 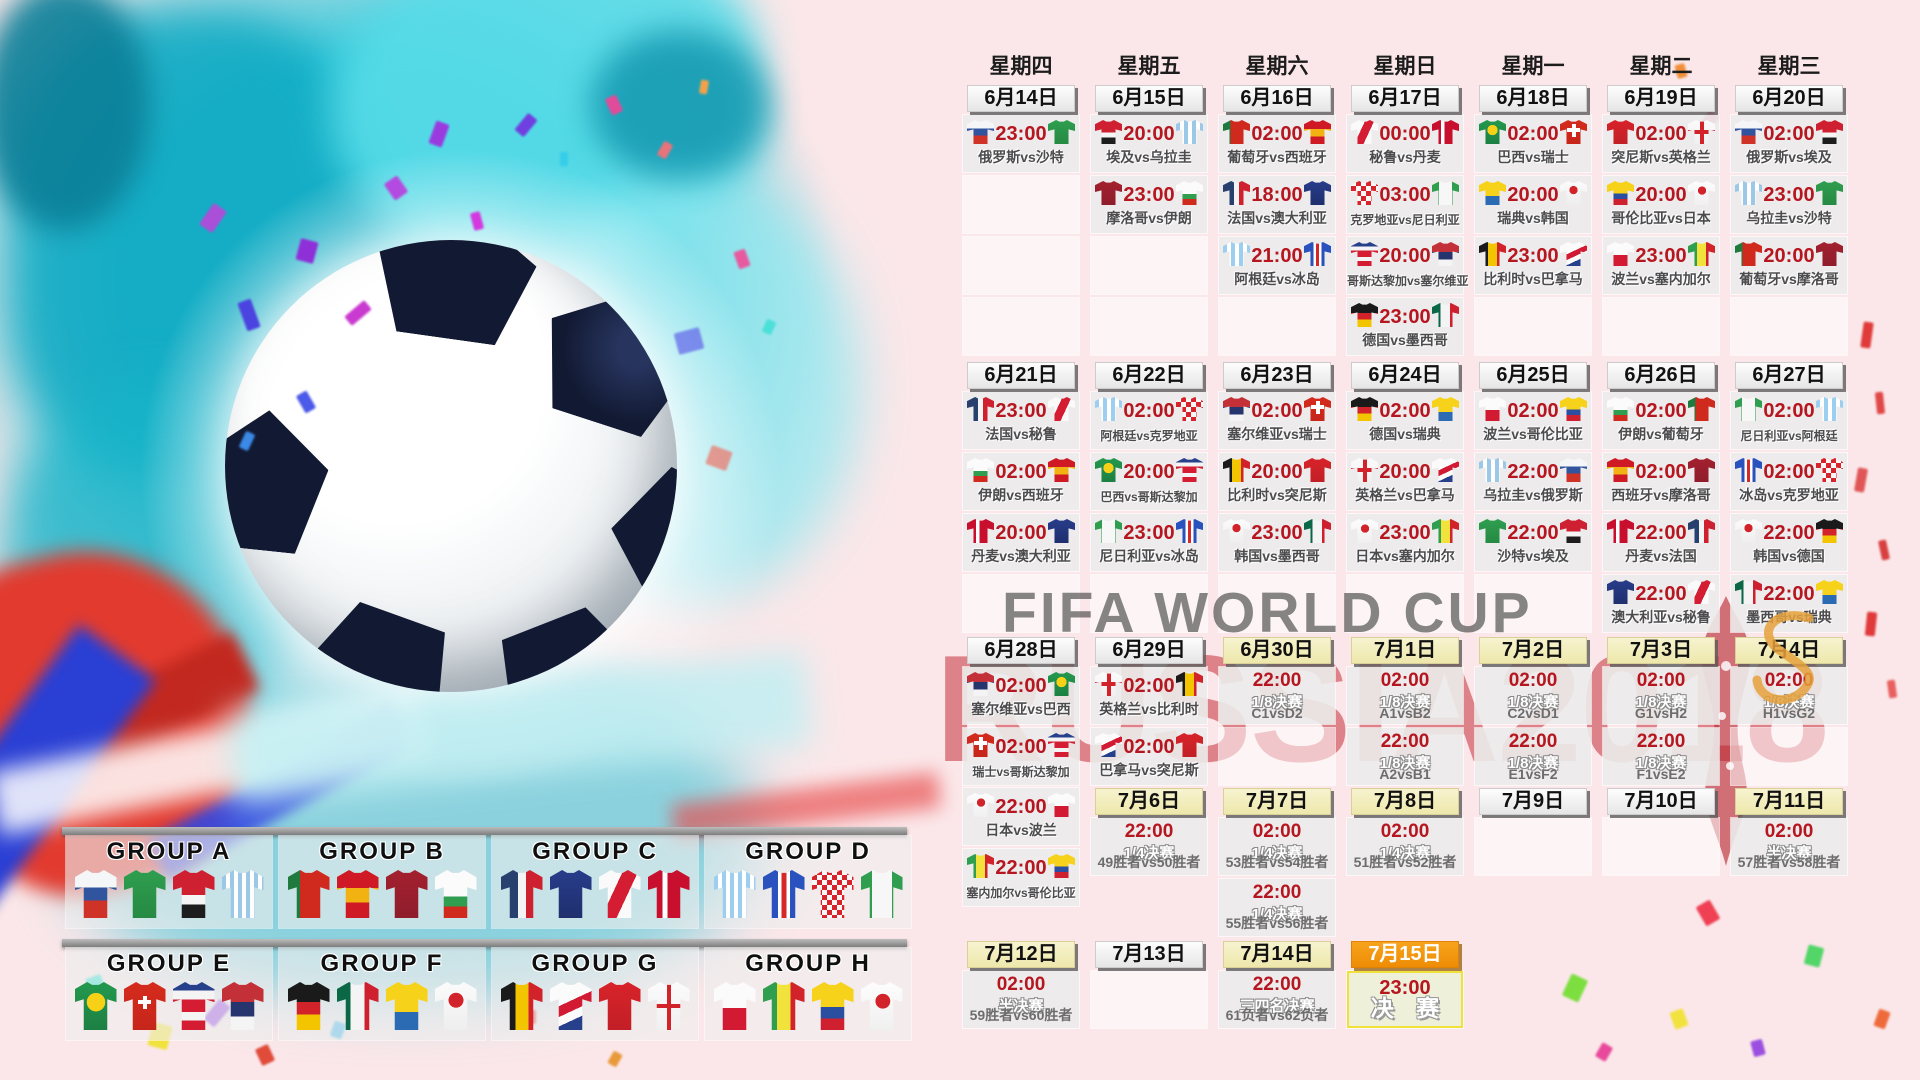 What do you see at coordinates (1149, 801) in the screenshot?
I see `date-header: 7月6日` at bounding box center [1149, 801].